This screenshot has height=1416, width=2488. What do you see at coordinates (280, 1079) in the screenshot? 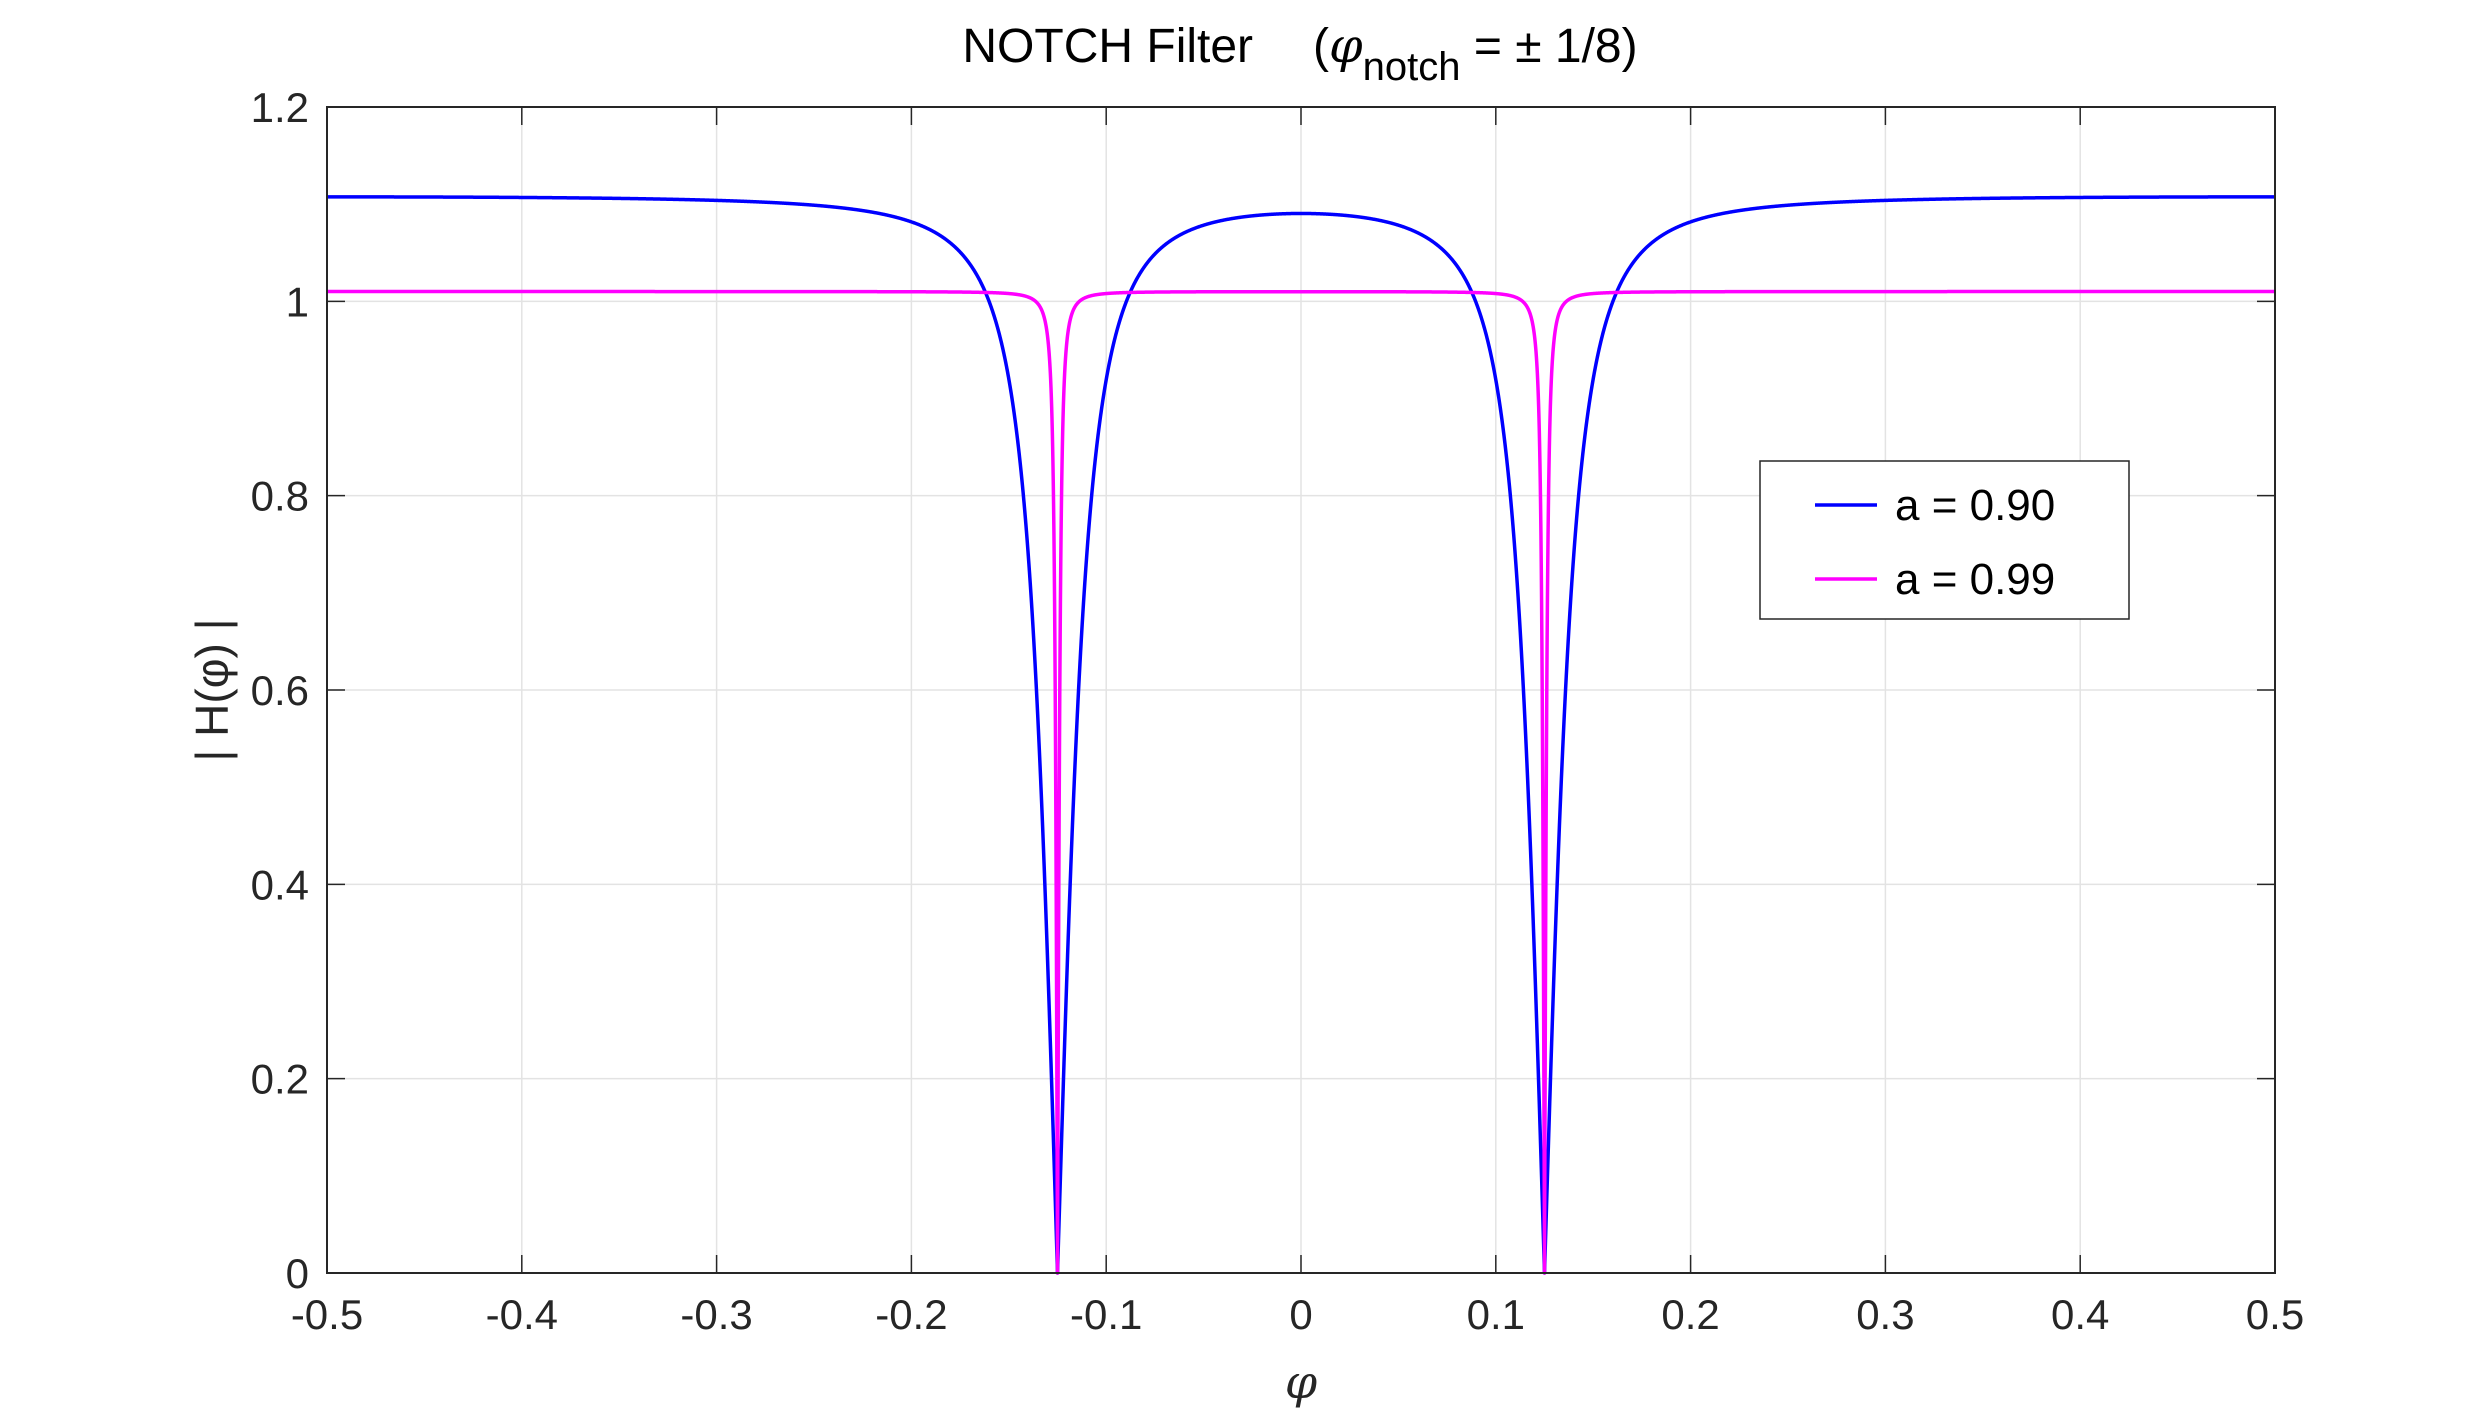
I see `y-tick-label: 0.2` at bounding box center [280, 1079].